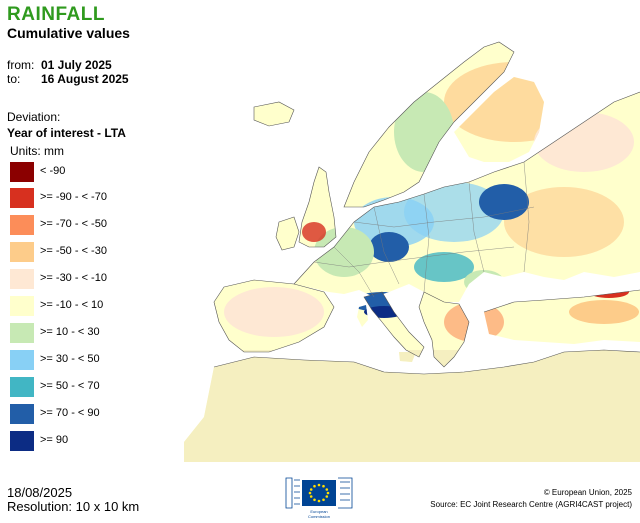  What do you see at coordinates (54, 440) in the screenshot?
I see `legend-label: >= 90` at bounding box center [54, 440].